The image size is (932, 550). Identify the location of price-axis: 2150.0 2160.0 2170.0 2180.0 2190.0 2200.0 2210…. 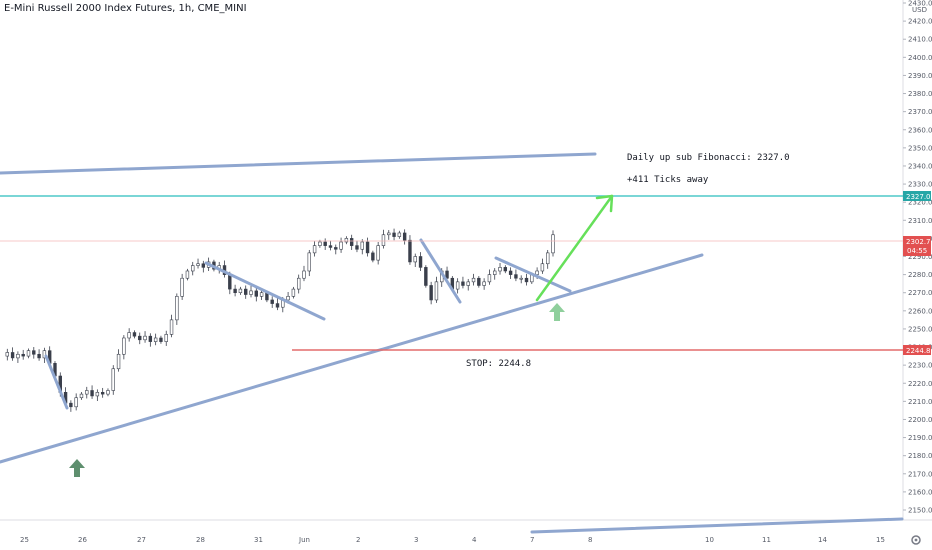
(917, 257).